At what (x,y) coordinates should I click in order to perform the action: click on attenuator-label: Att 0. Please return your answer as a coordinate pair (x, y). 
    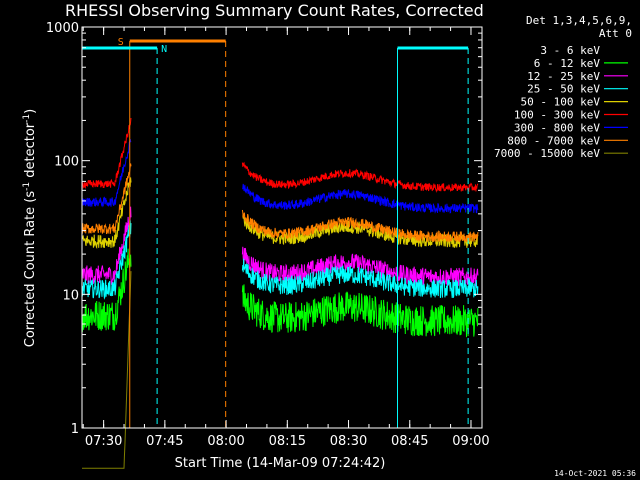
    Looking at the image, I should click on (615, 33).